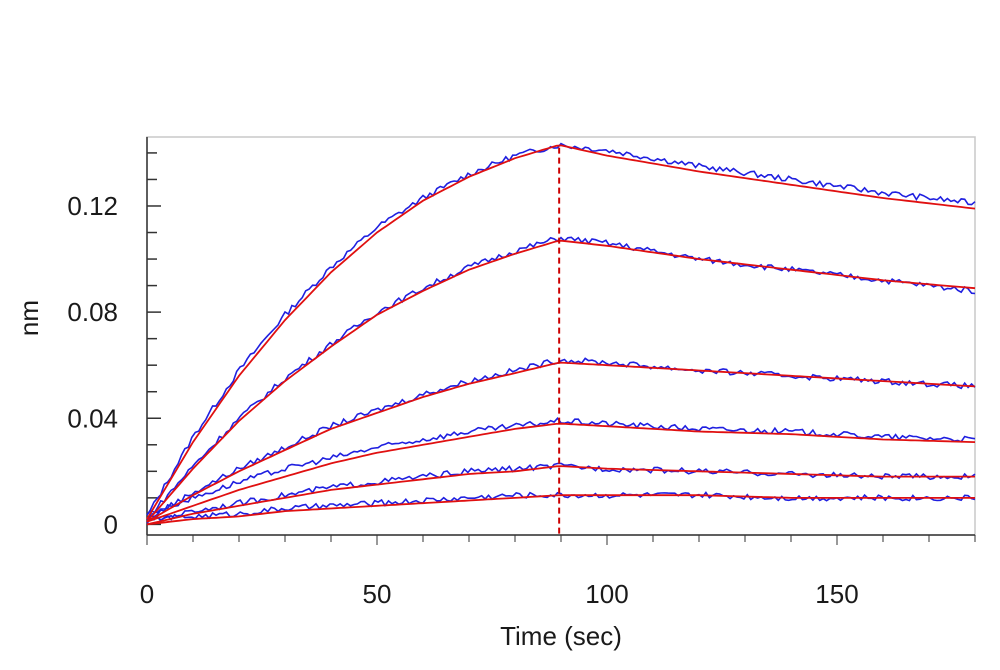 This screenshot has height=670, width=1000. What do you see at coordinates (92, 206) in the screenshot?
I see `y-tick-label: 0.12` at bounding box center [92, 206].